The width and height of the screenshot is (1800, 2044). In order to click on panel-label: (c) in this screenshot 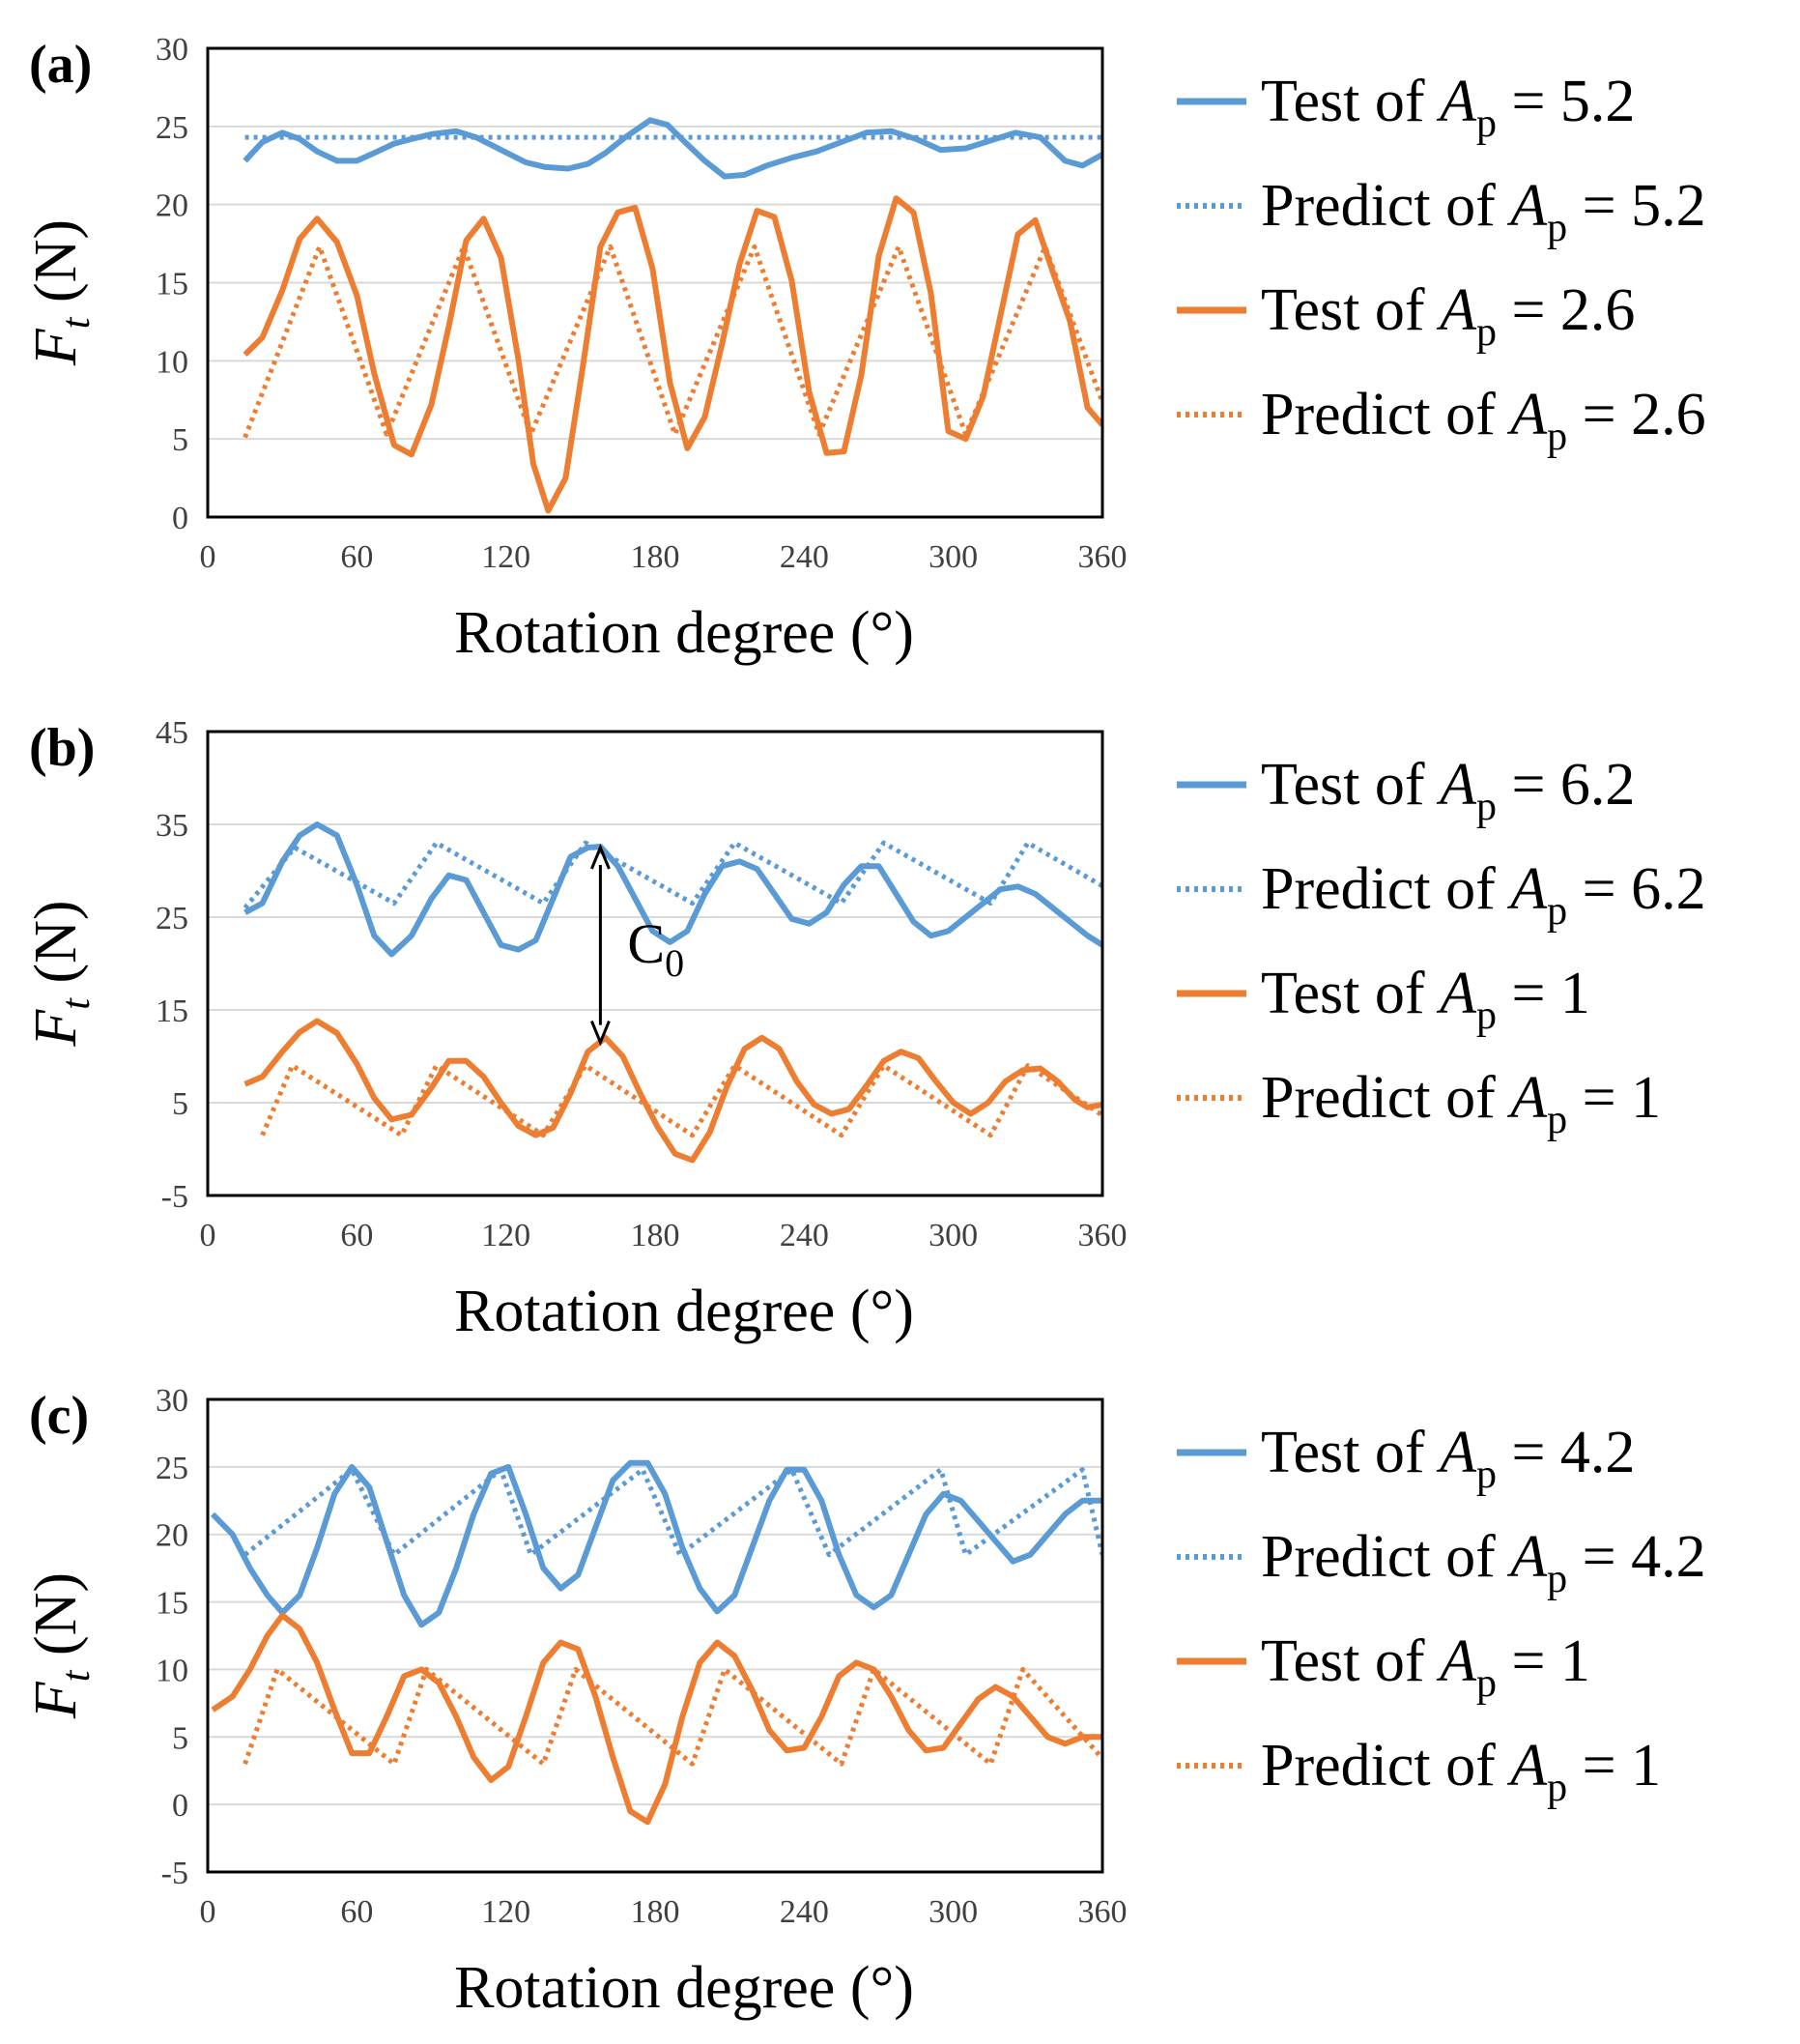, I will do `click(59, 1416)`.